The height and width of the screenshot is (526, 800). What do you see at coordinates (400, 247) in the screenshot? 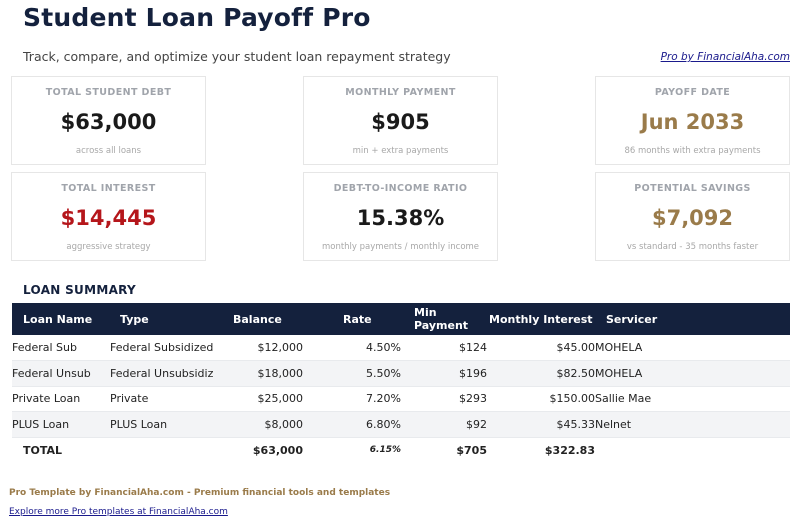
I see `card-subtext: monthly payments / monthly income` at bounding box center [400, 247].